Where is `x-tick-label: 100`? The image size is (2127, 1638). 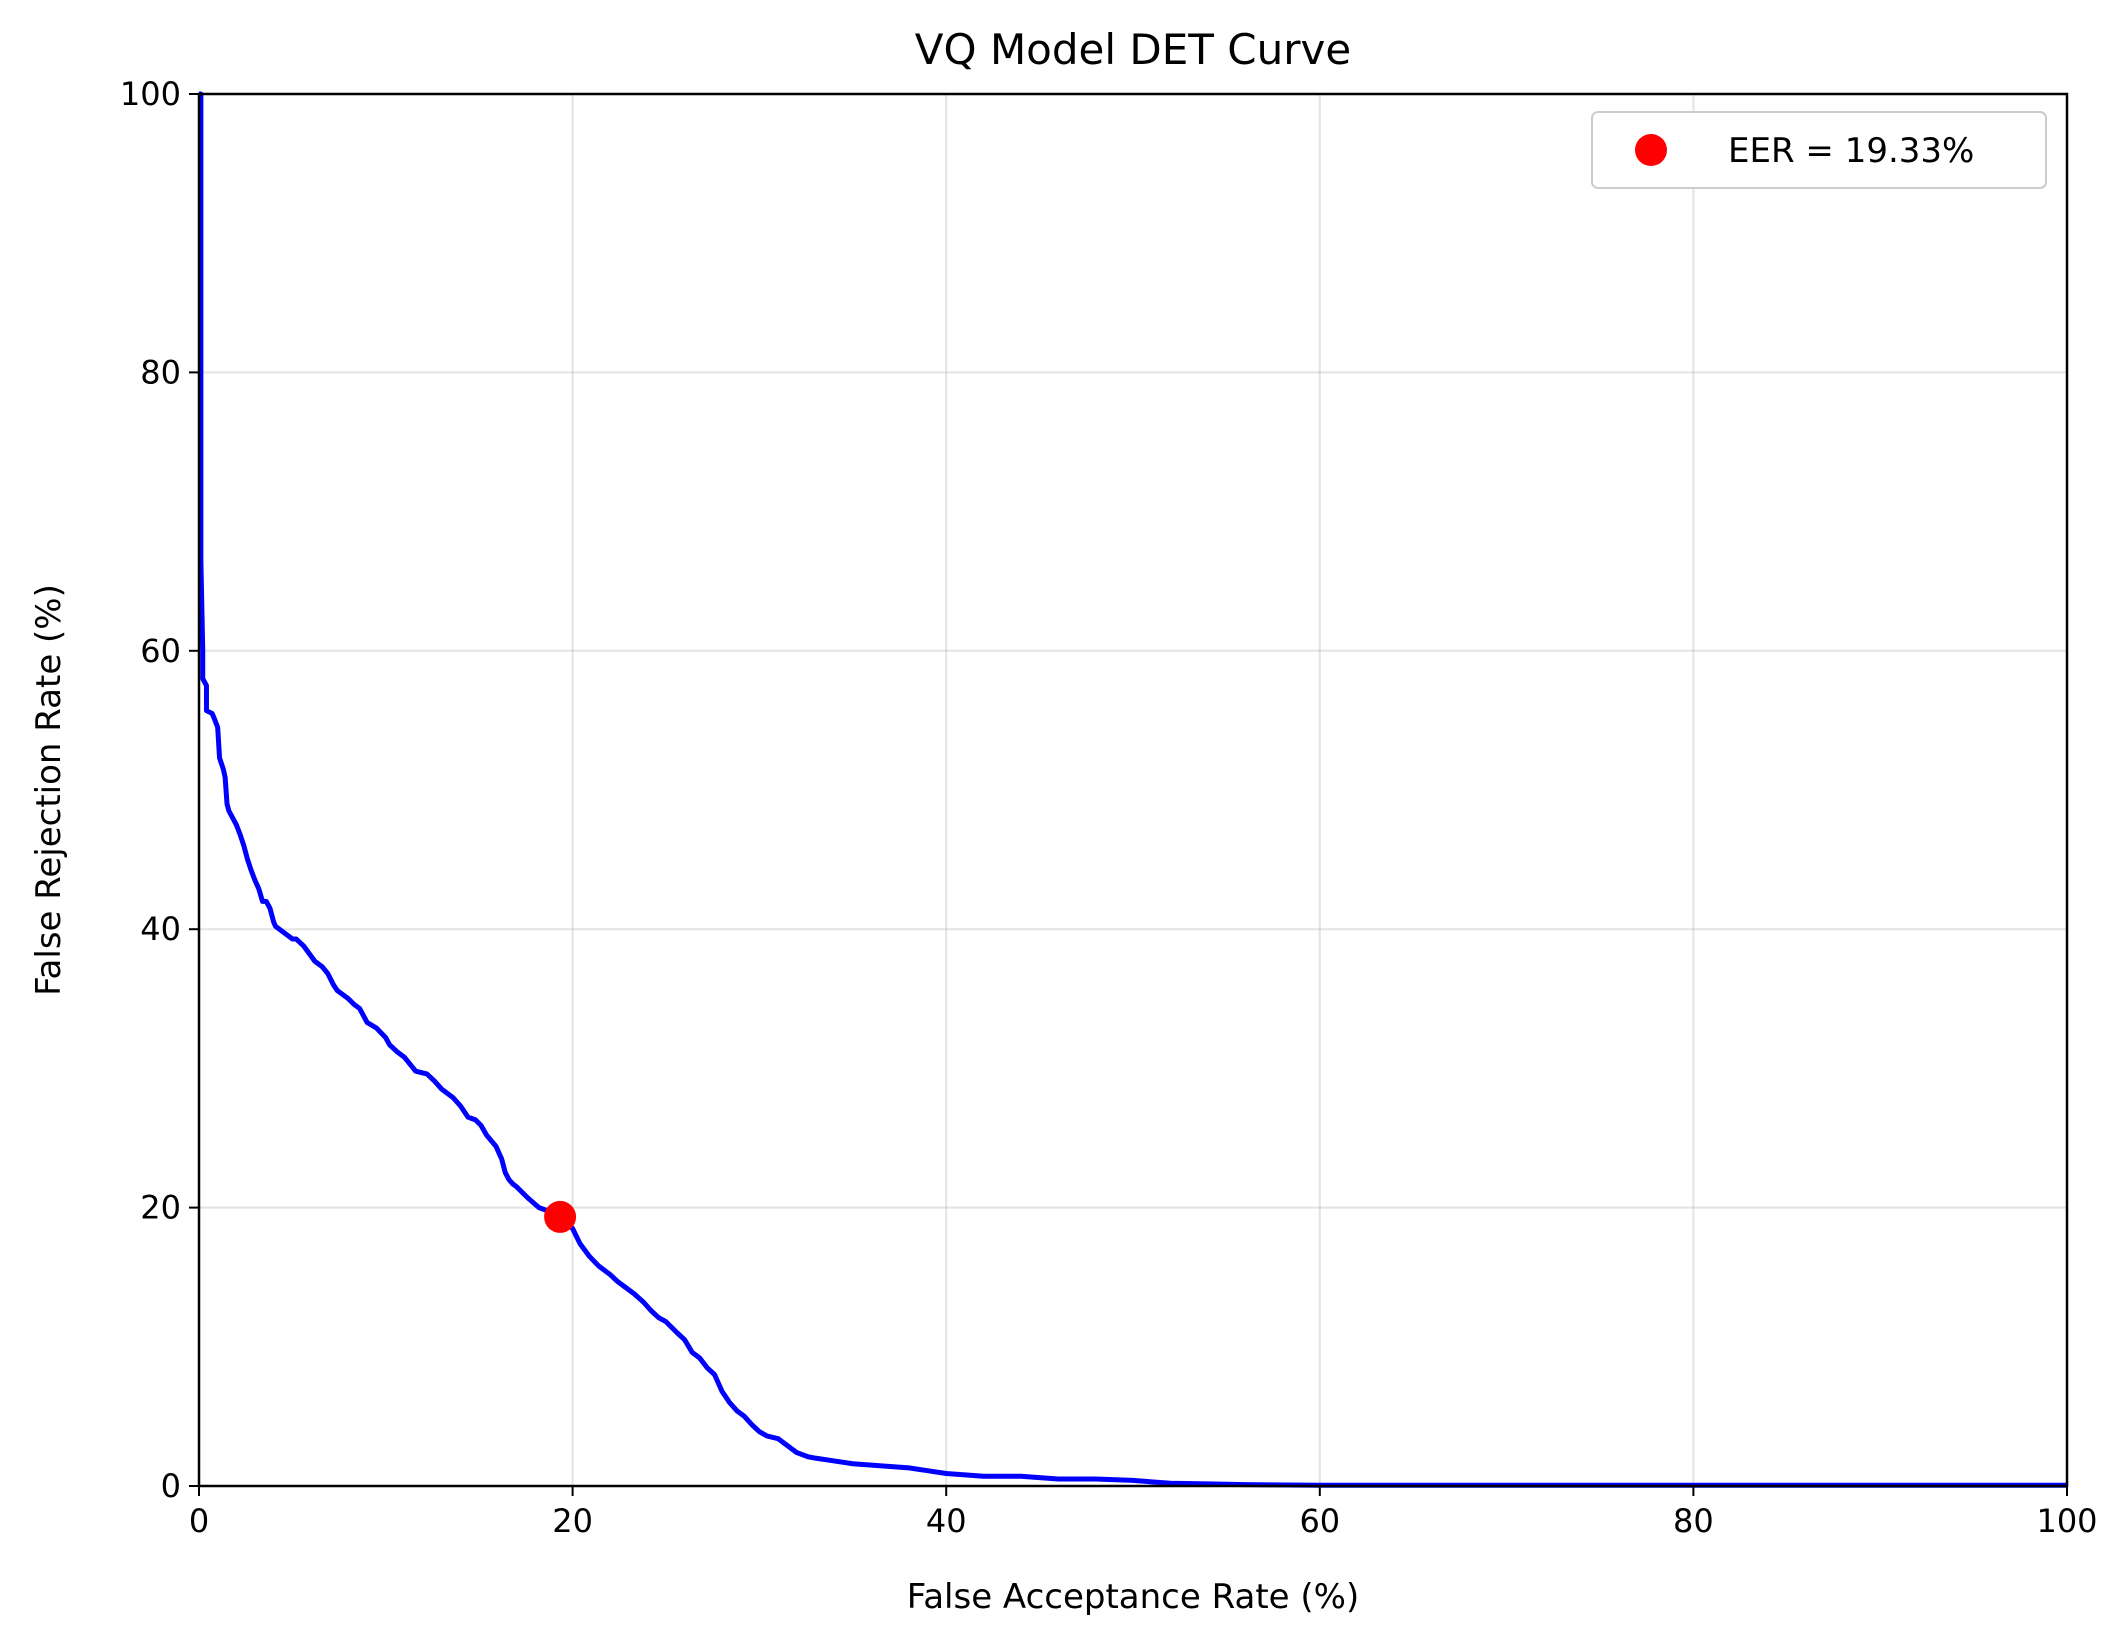 x-tick-label: 100 is located at coordinates (2066, 1521).